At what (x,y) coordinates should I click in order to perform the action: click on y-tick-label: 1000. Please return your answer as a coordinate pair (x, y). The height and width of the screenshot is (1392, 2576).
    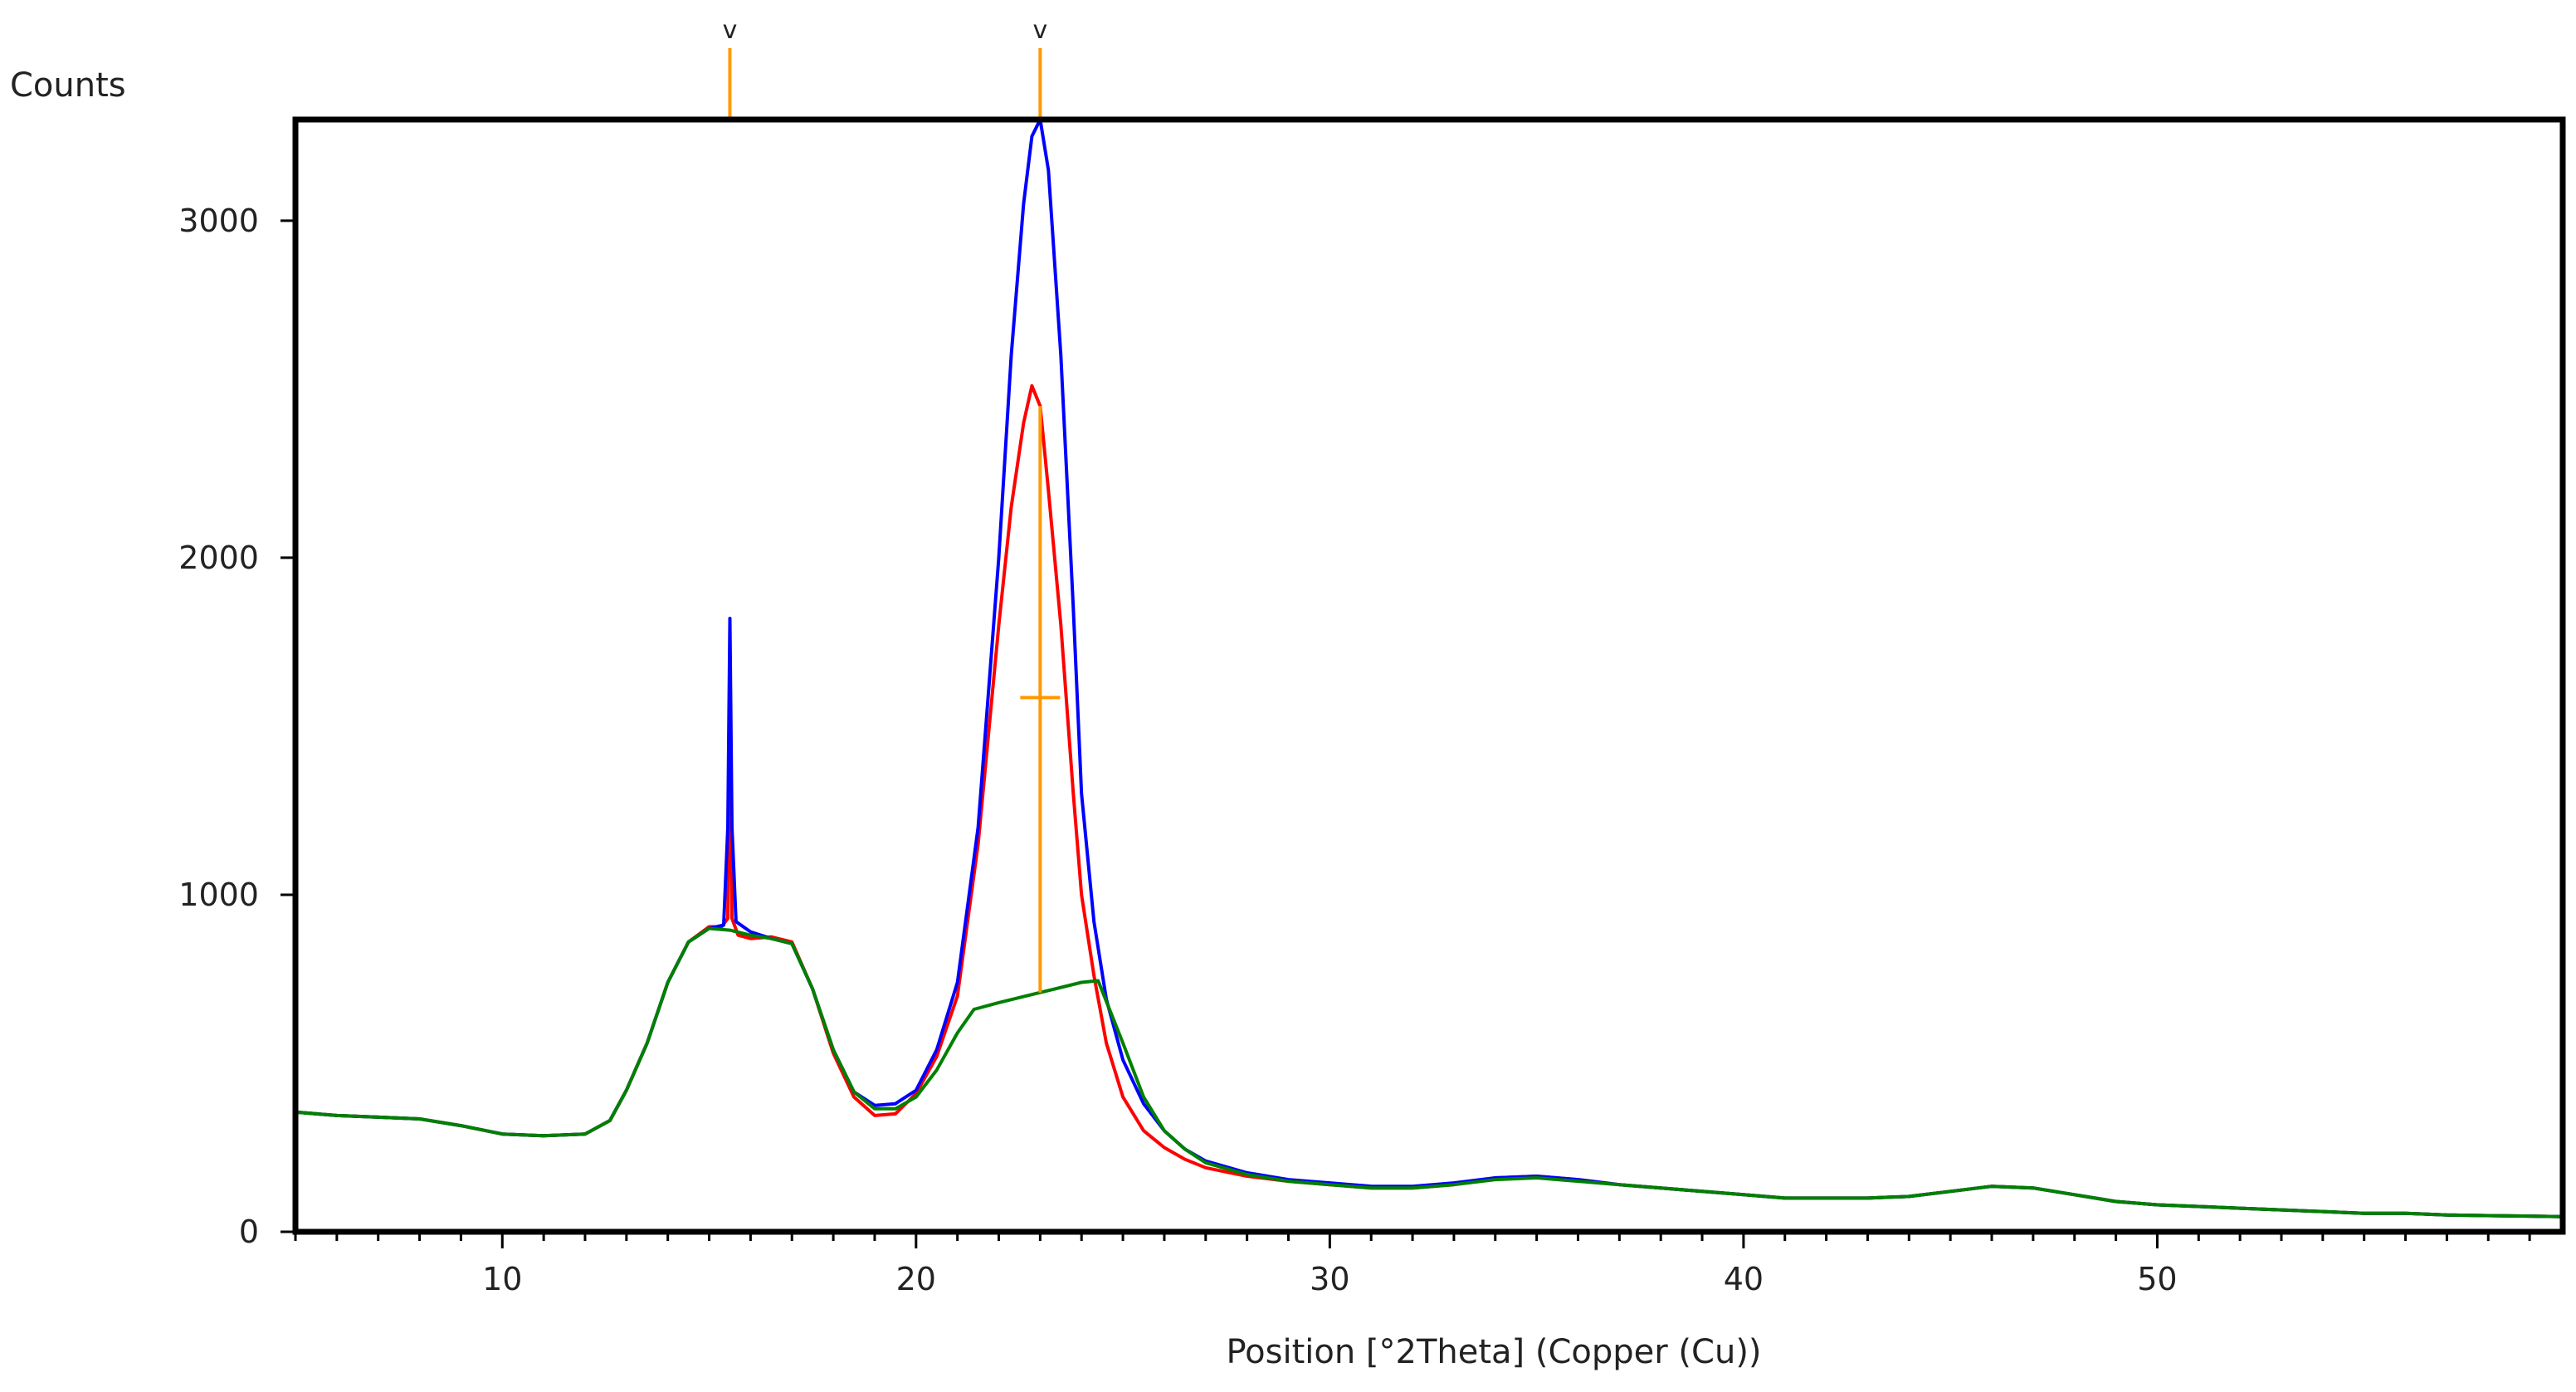
    Looking at the image, I should click on (218, 895).